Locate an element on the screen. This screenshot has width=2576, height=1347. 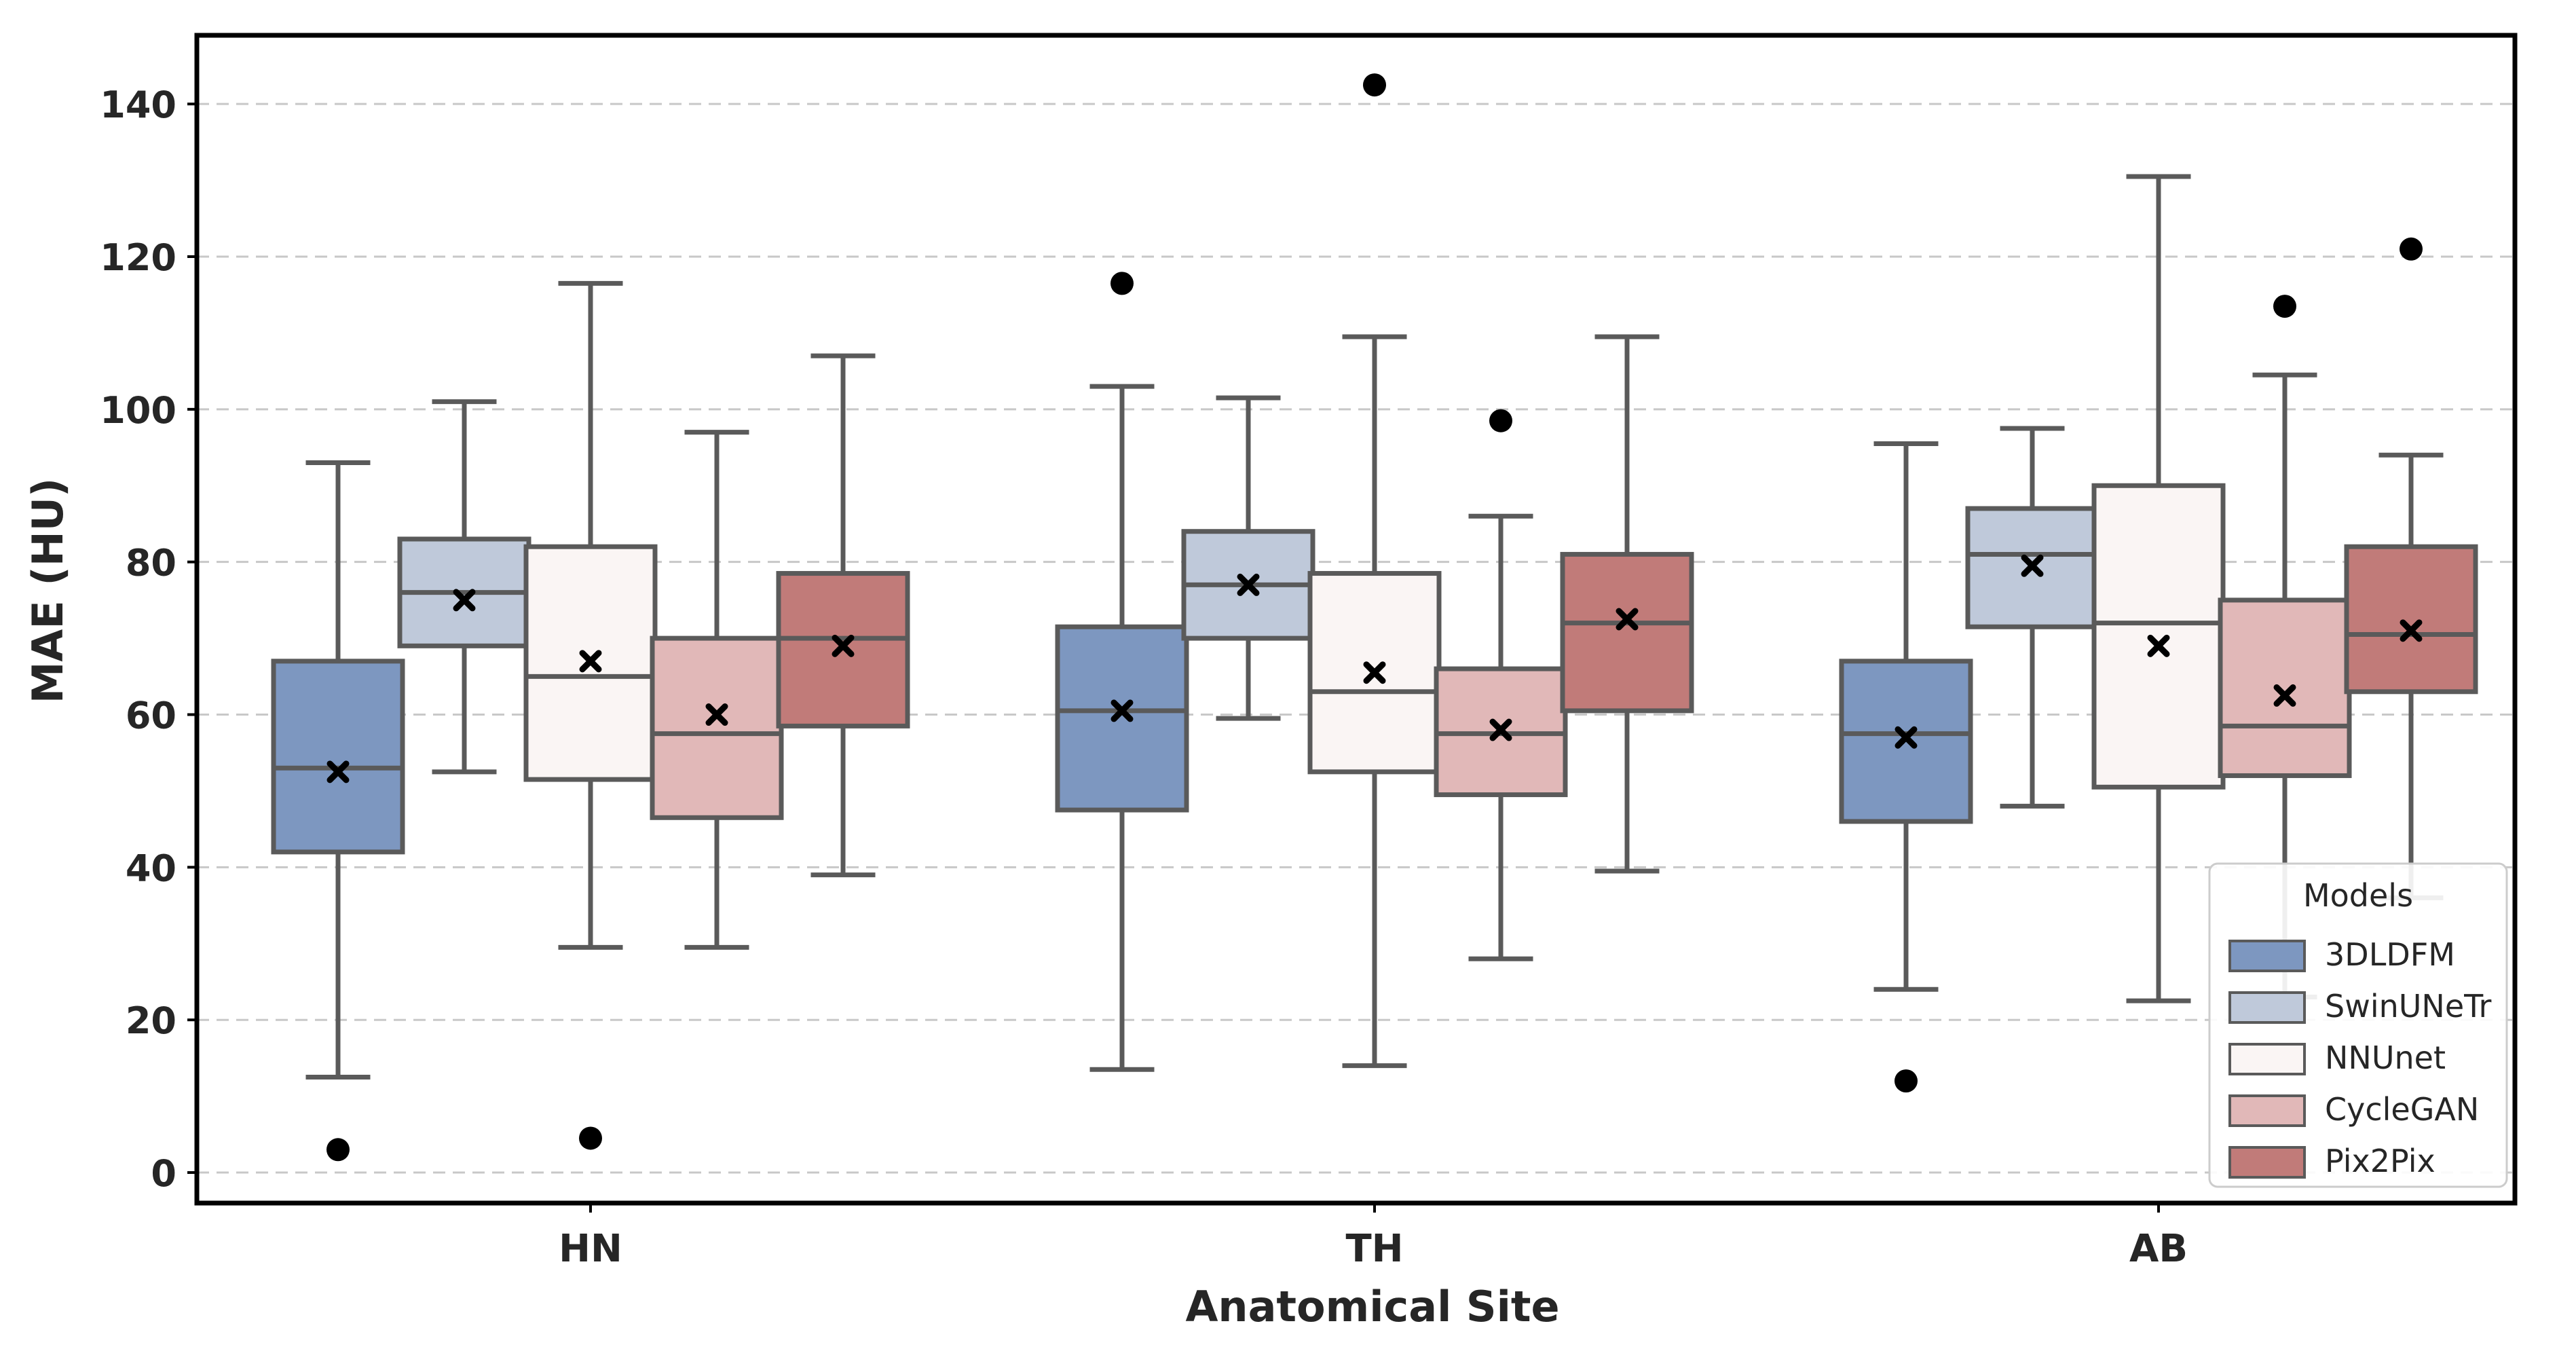
legend-label-NNUnet: NNUnet is located at coordinates (2386, 1057).